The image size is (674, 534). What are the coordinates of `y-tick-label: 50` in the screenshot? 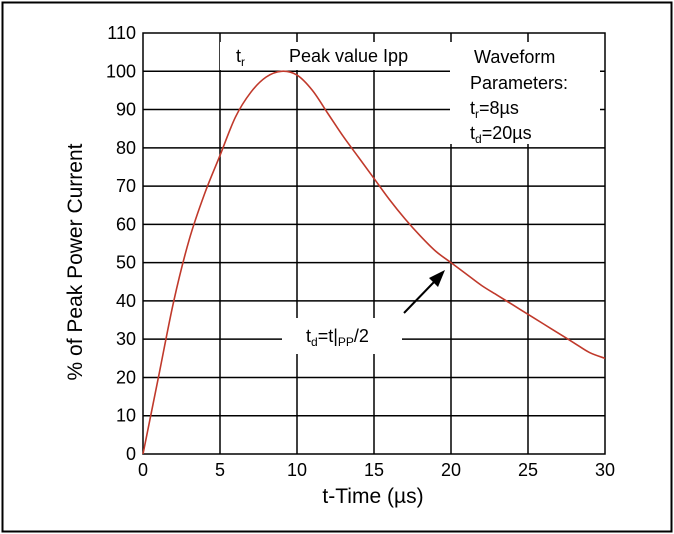 It's located at (126, 263).